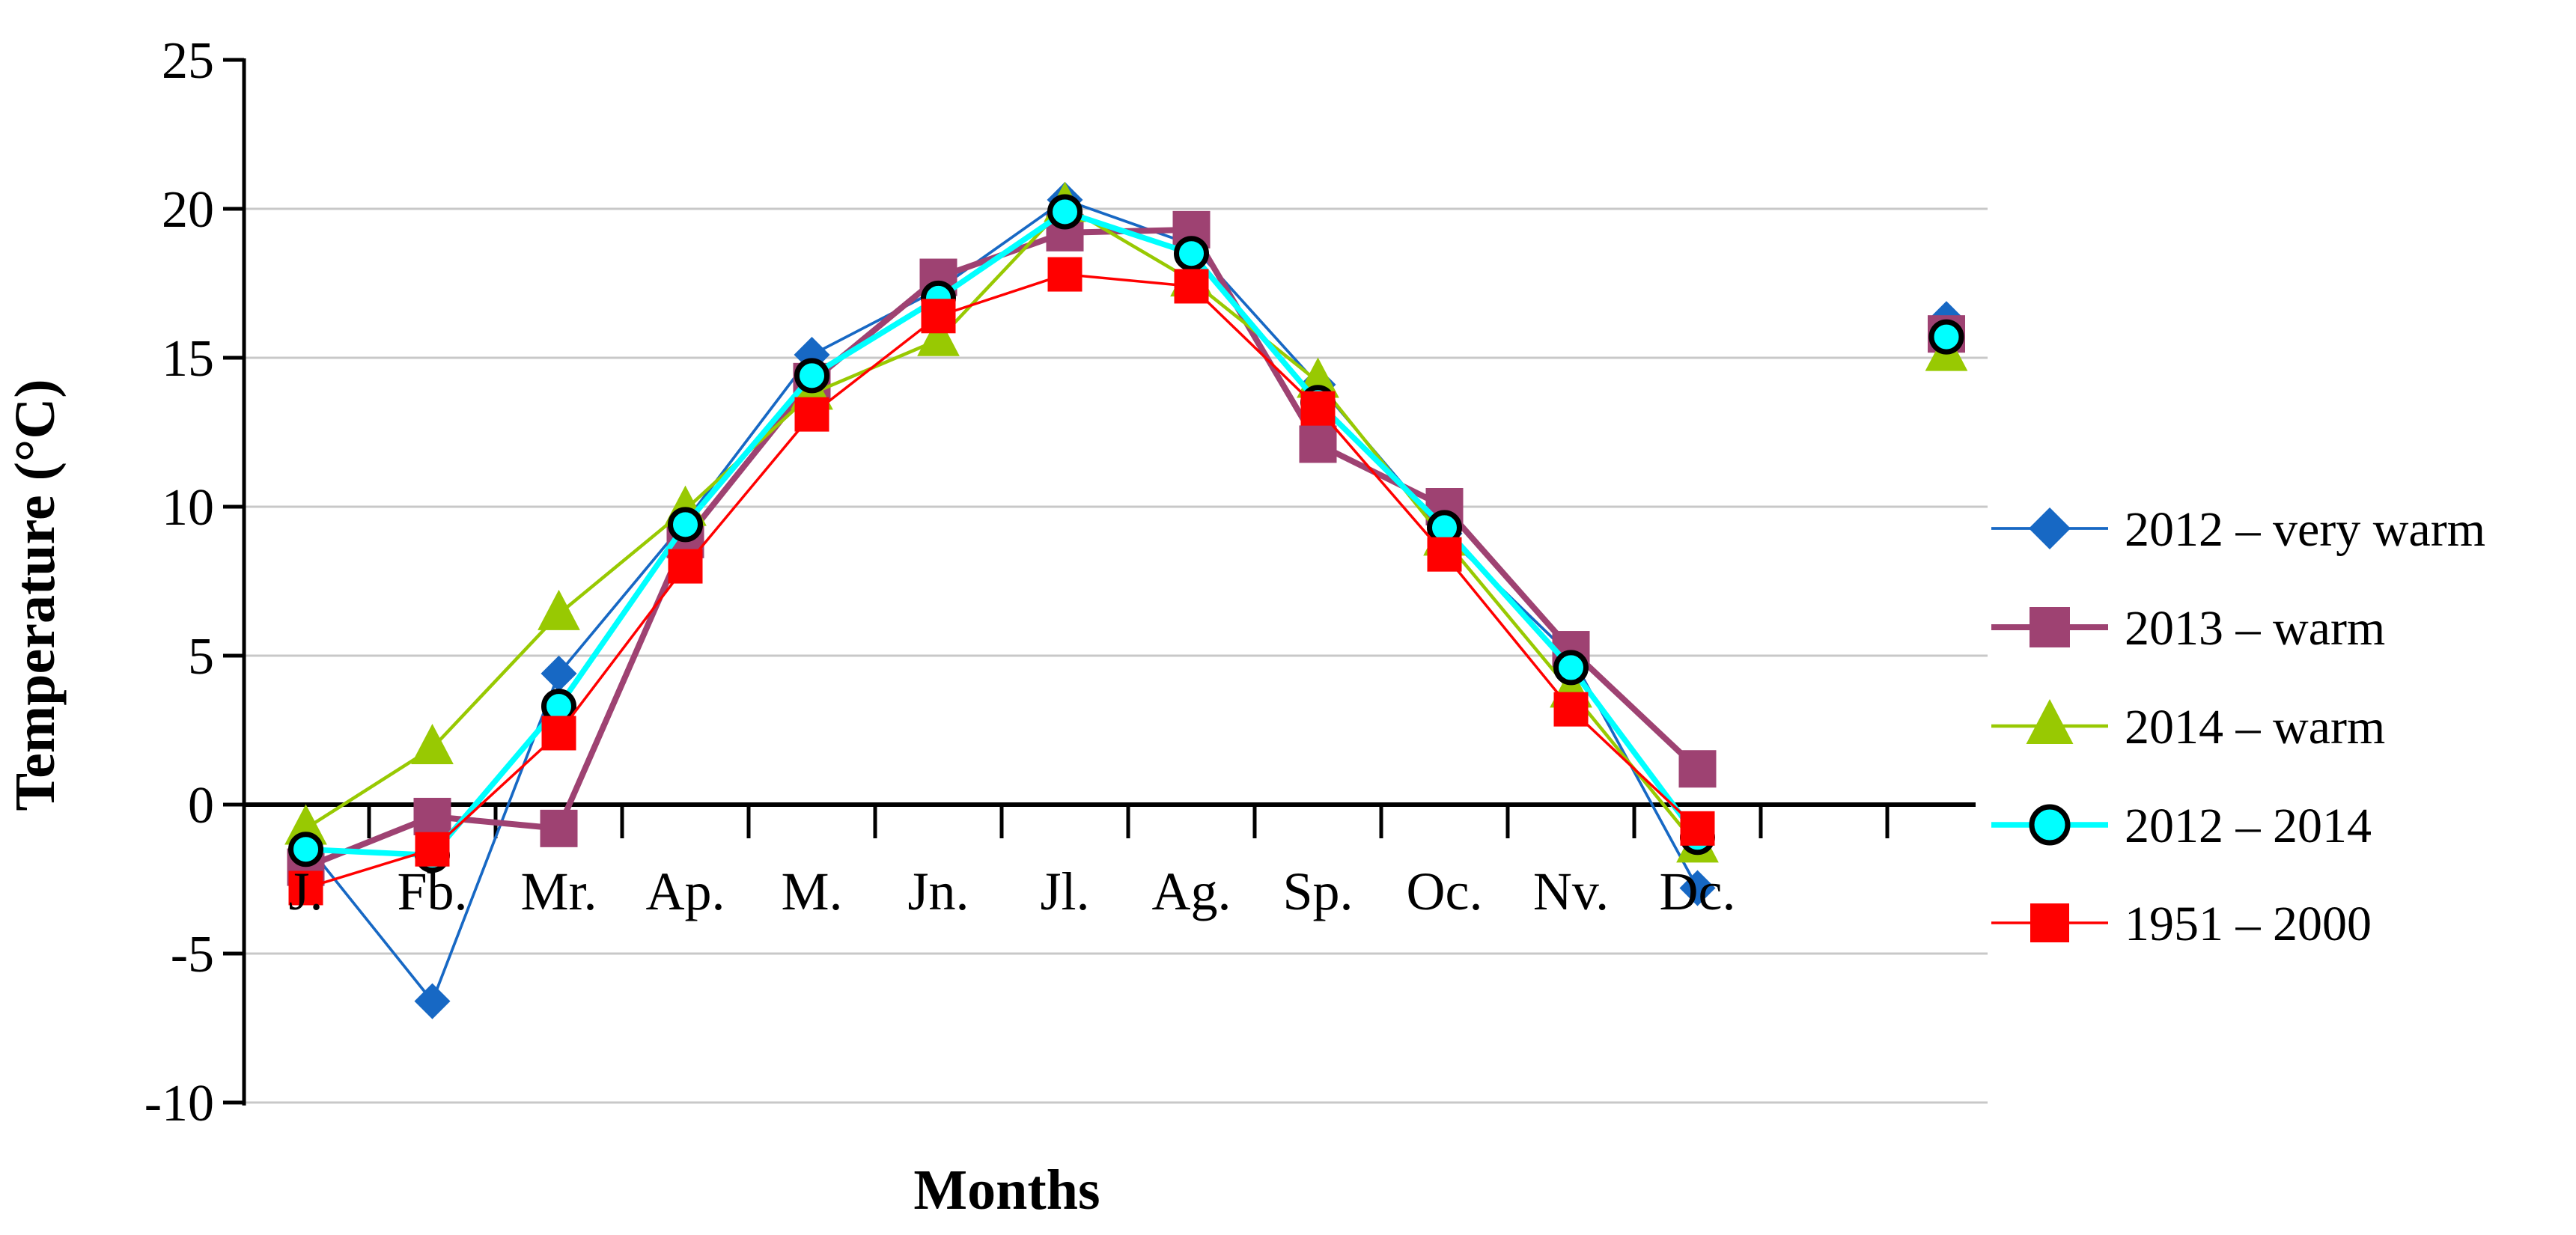  I want to click on y-tick-label-15: 15, so click(188, 359).